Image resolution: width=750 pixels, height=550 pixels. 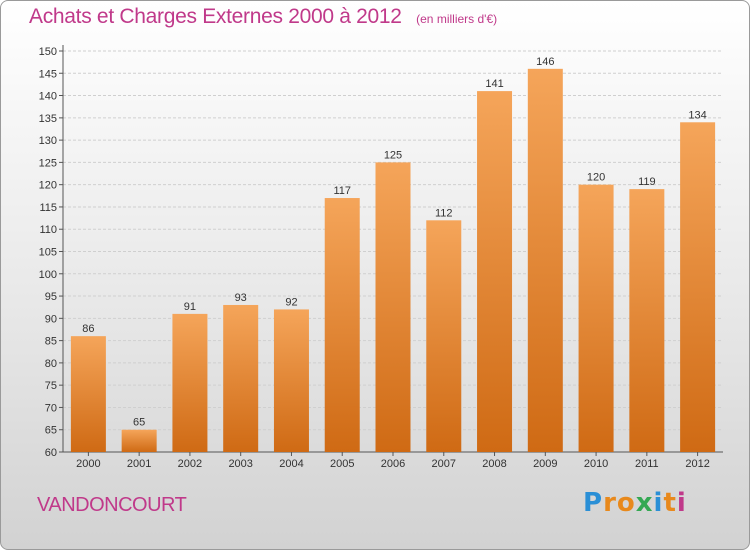 What do you see at coordinates (48, 119) in the screenshot?
I see `y-tick-label: 135` at bounding box center [48, 119].